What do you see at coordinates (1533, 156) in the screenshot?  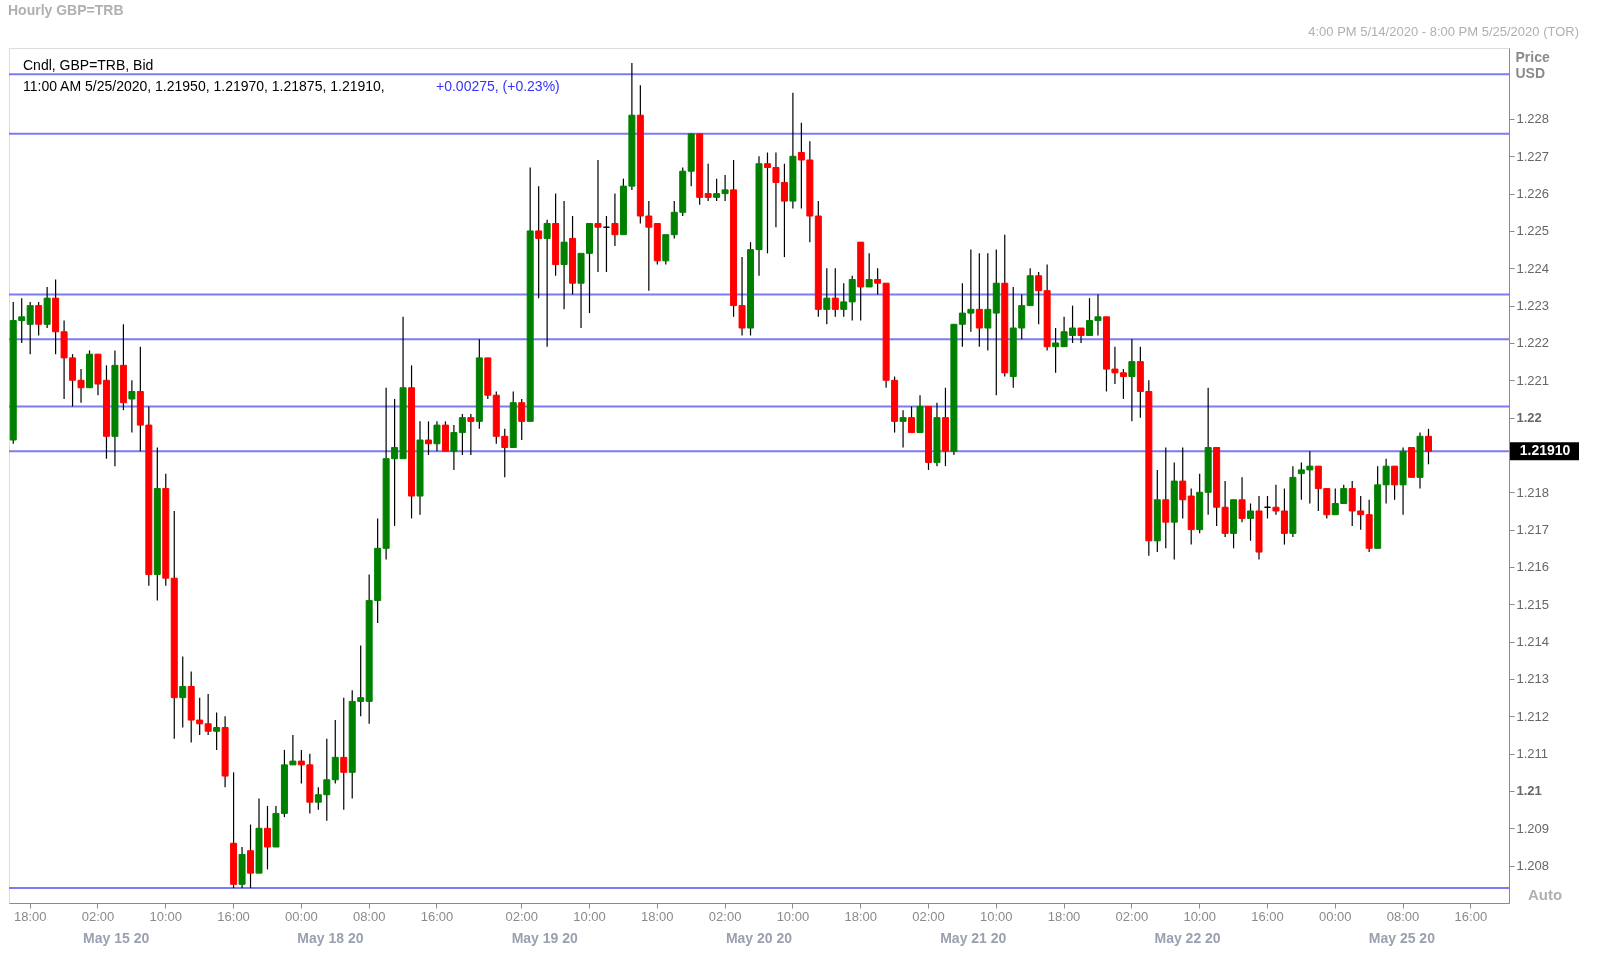 I see `y-tick-label: 1.227` at bounding box center [1533, 156].